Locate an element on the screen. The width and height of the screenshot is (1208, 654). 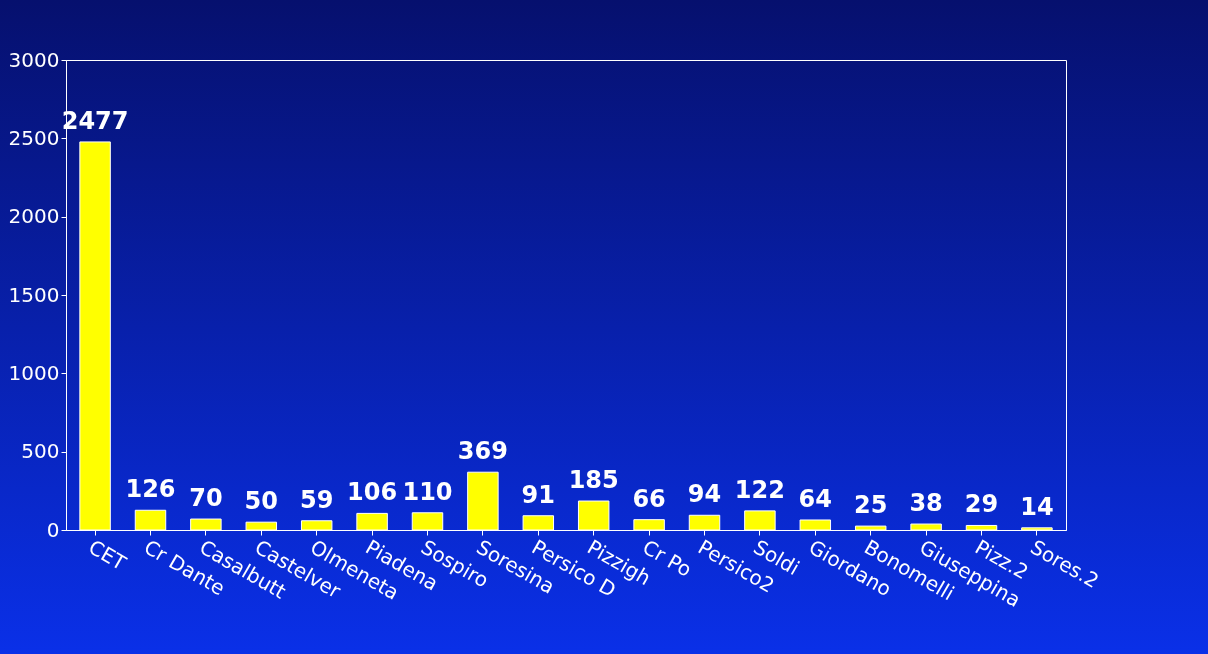
y-tick-label: 3000 is located at coordinates (34, 59).